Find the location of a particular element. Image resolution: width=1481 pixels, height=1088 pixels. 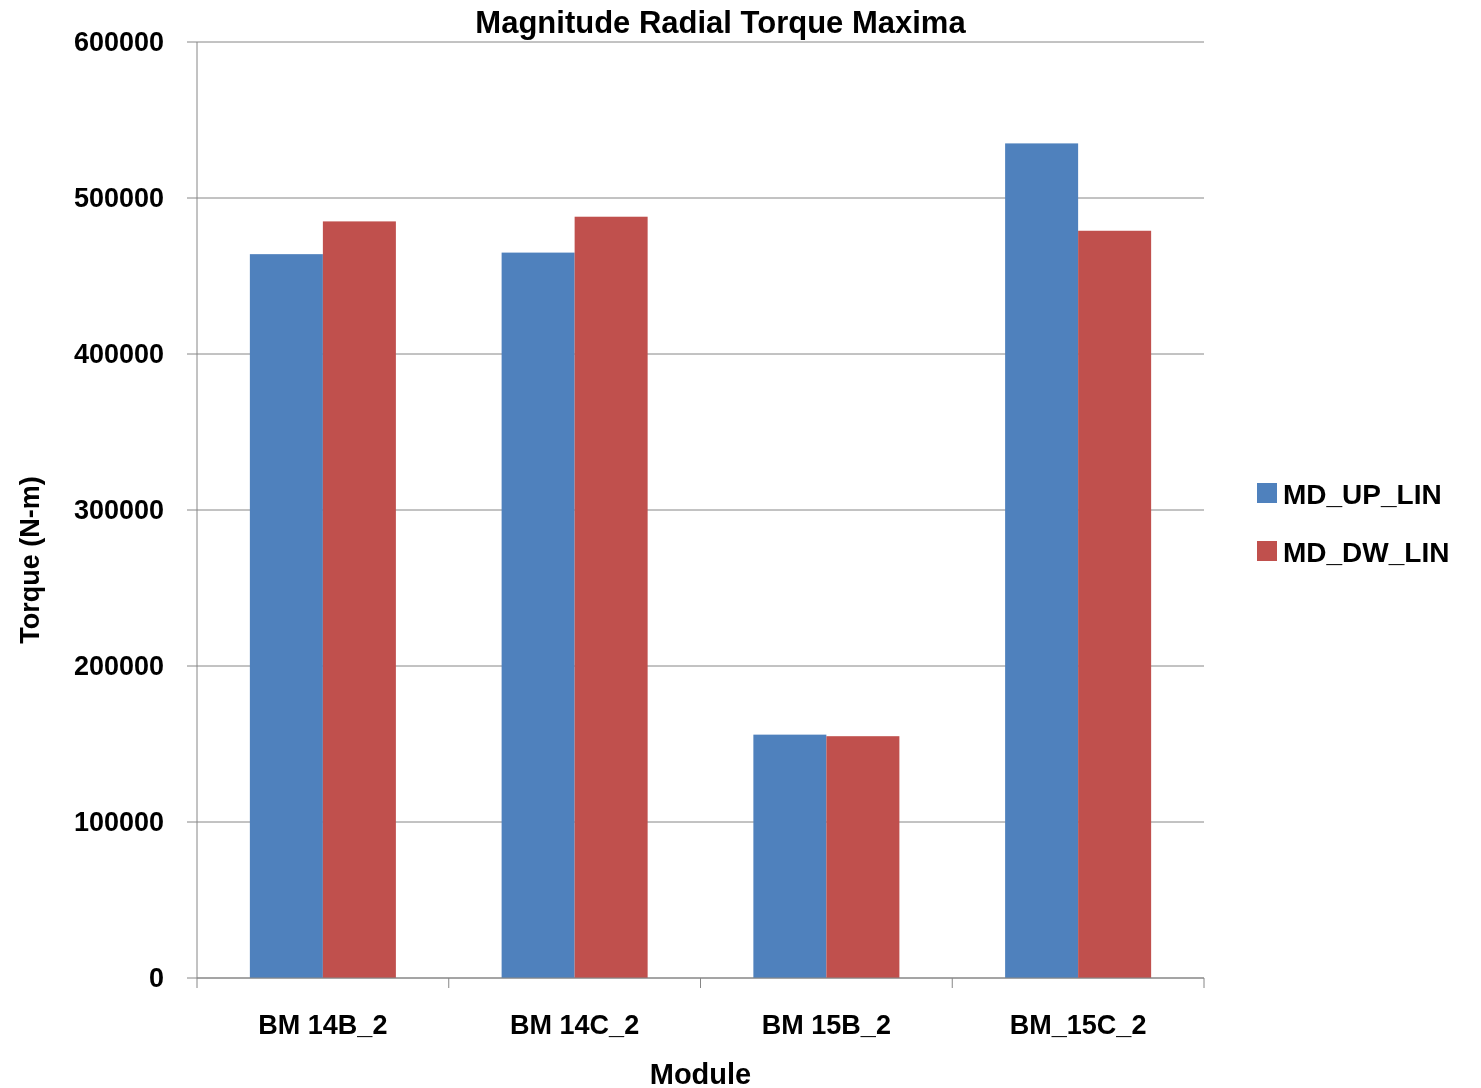

y-tick-label: 600000 is located at coordinates (118, 42).